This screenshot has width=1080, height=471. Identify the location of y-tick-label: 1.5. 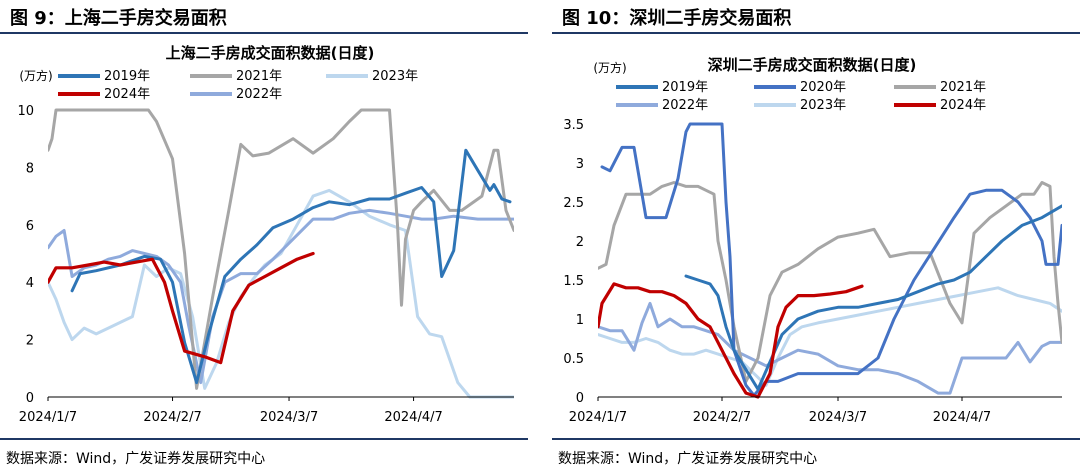
(573, 281).